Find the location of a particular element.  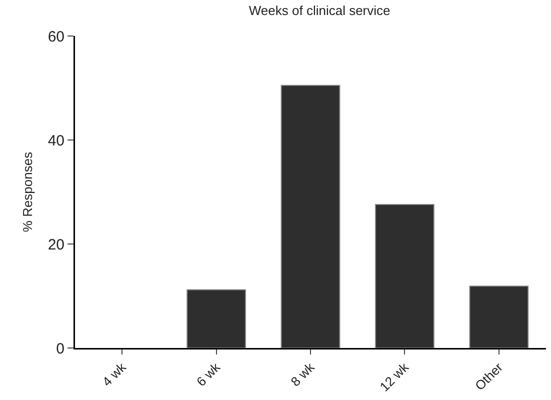

y-tick-label: 60 is located at coordinates (56, 37).